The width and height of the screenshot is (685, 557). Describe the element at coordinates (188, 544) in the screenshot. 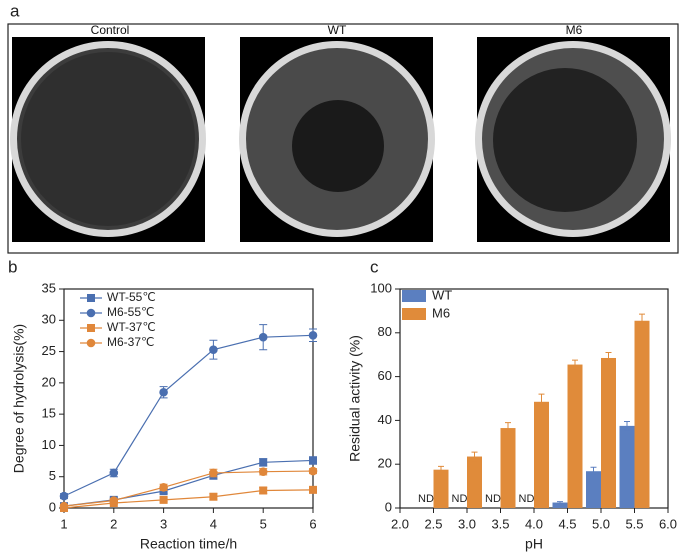

I see `x-axis-title: Reaction time/h` at that location.